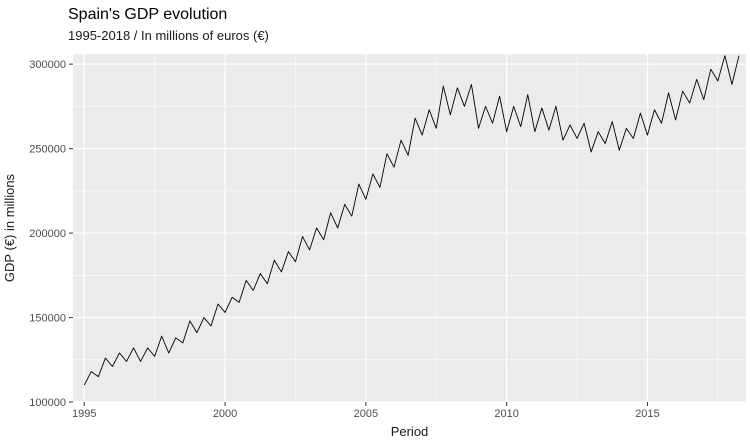 The image size is (750, 442). Describe the element at coordinates (366, 414) in the screenshot. I see `x-tick-label: 2005` at that location.